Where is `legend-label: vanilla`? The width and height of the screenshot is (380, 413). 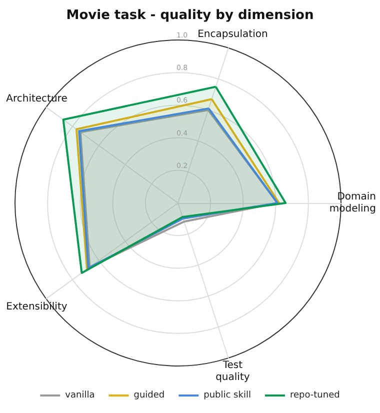 legend-label: vanilla is located at coordinates (80, 395).